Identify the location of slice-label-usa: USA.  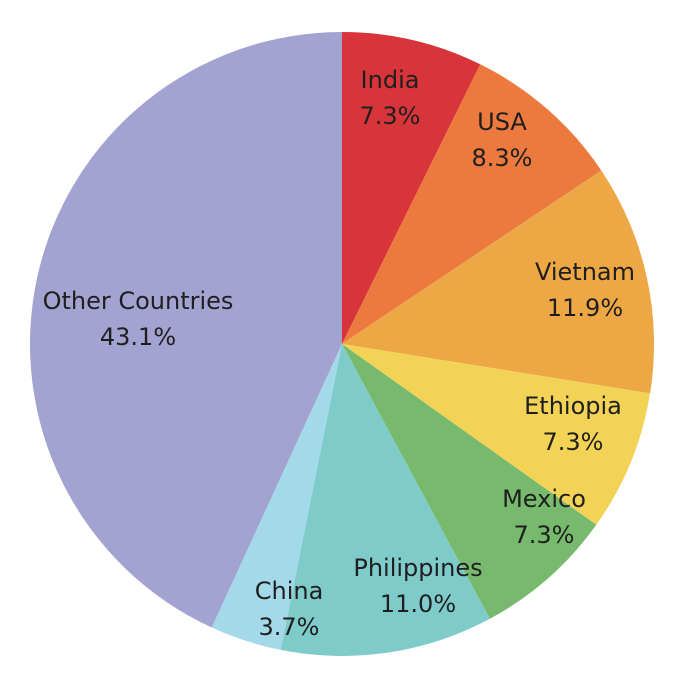
(502, 122).